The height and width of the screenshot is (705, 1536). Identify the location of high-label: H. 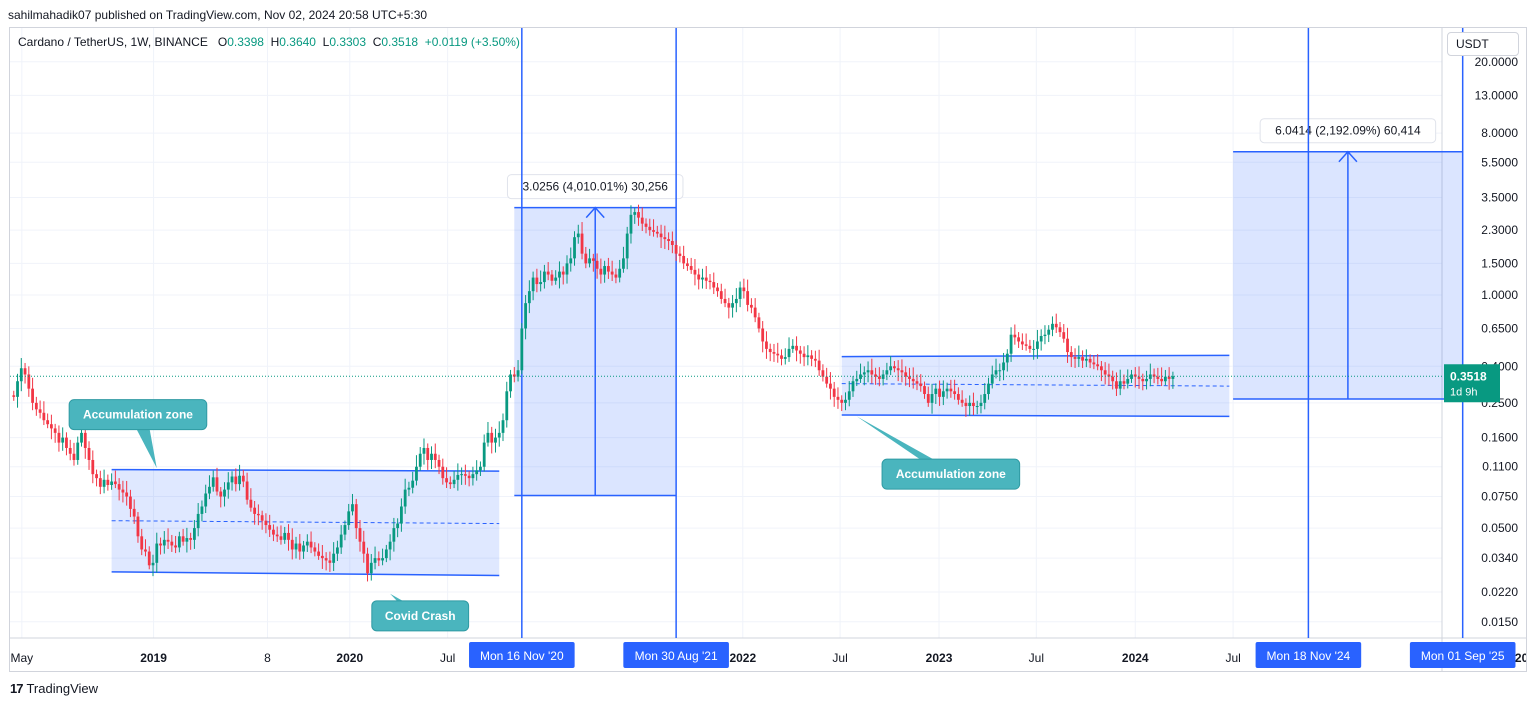
(275, 42).